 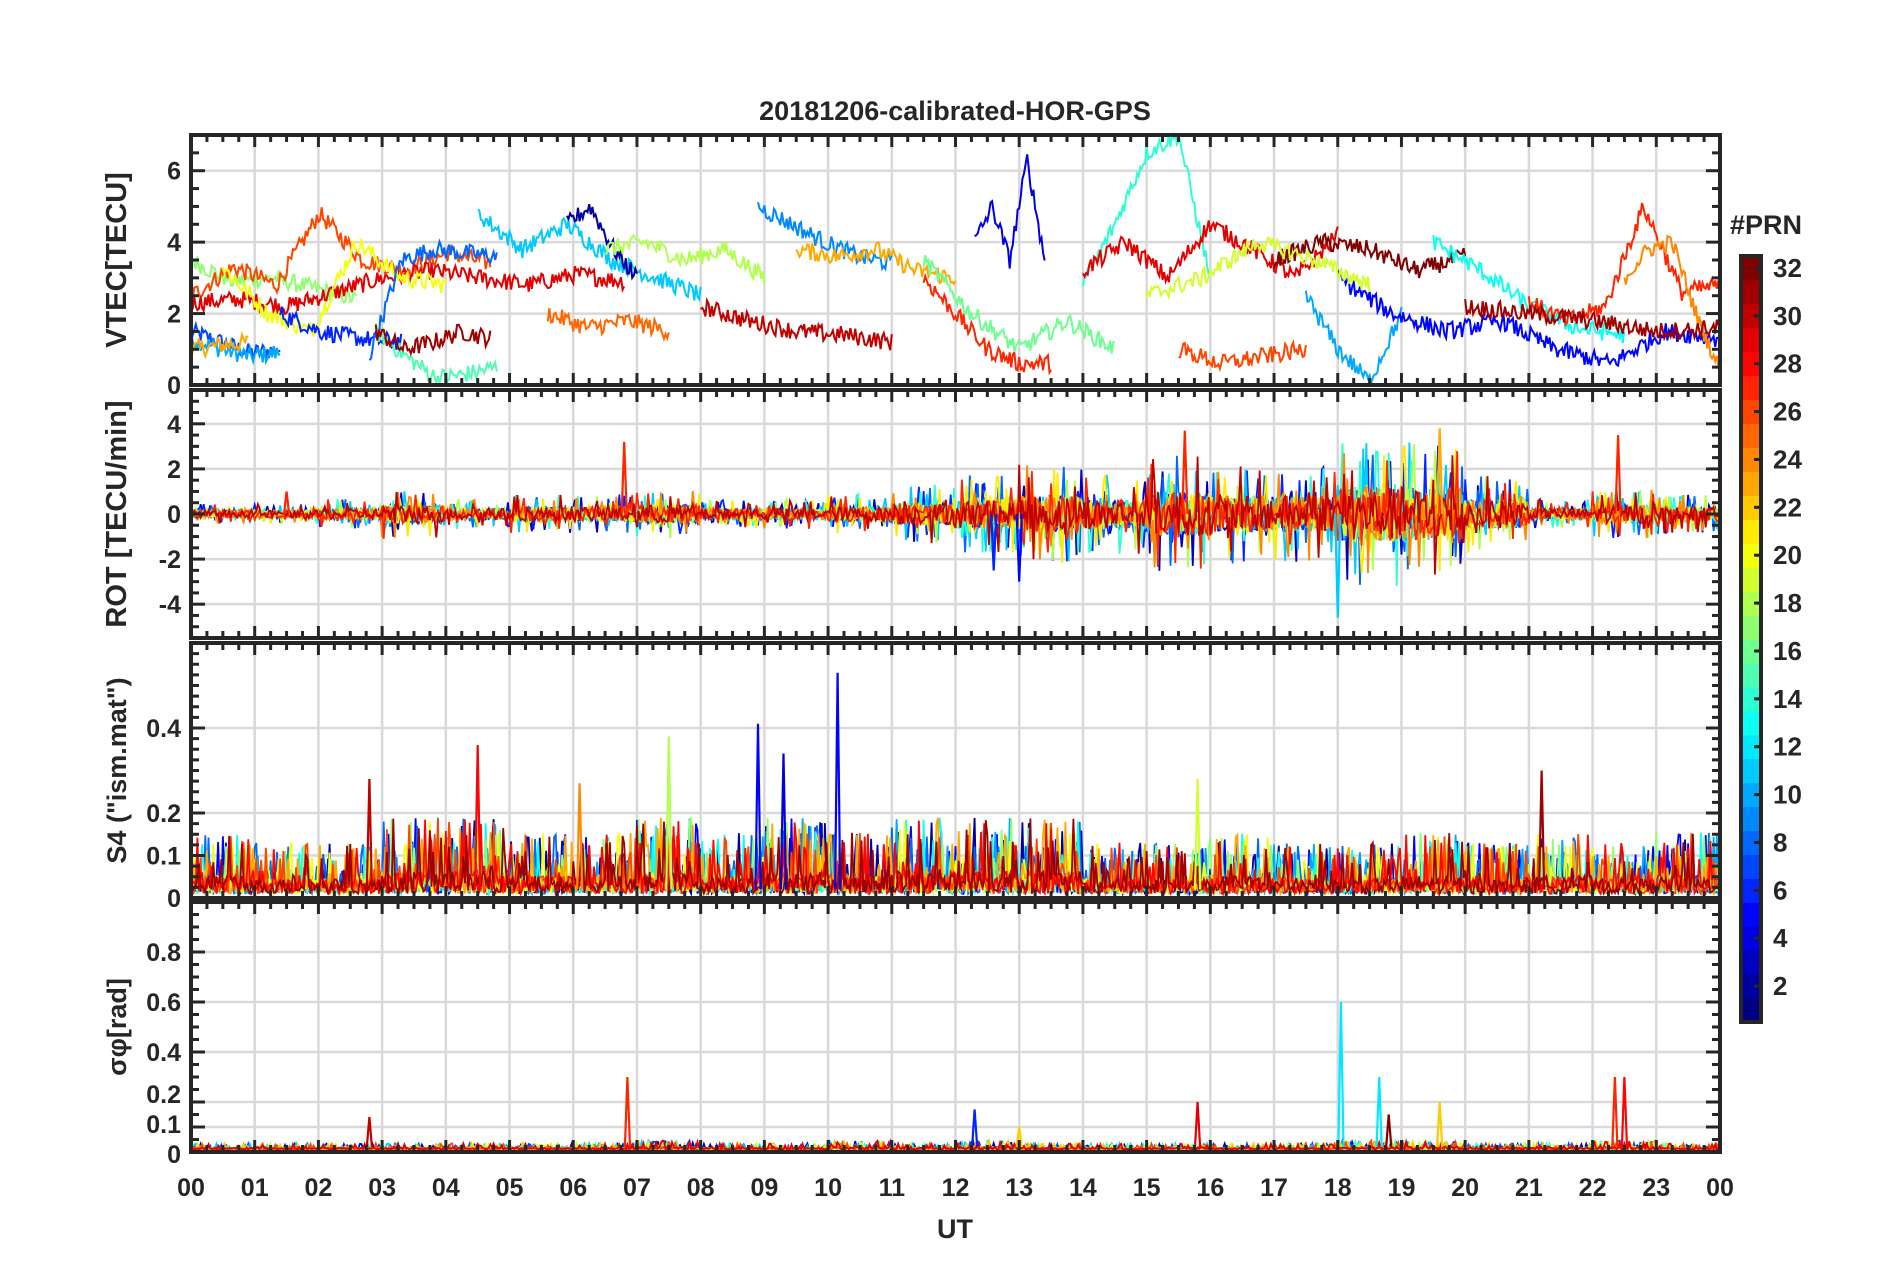 What do you see at coordinates (1780, 842) in the screenshot?
I see `colorbar-tick-label: 8` at bounding box center [1780, 842].